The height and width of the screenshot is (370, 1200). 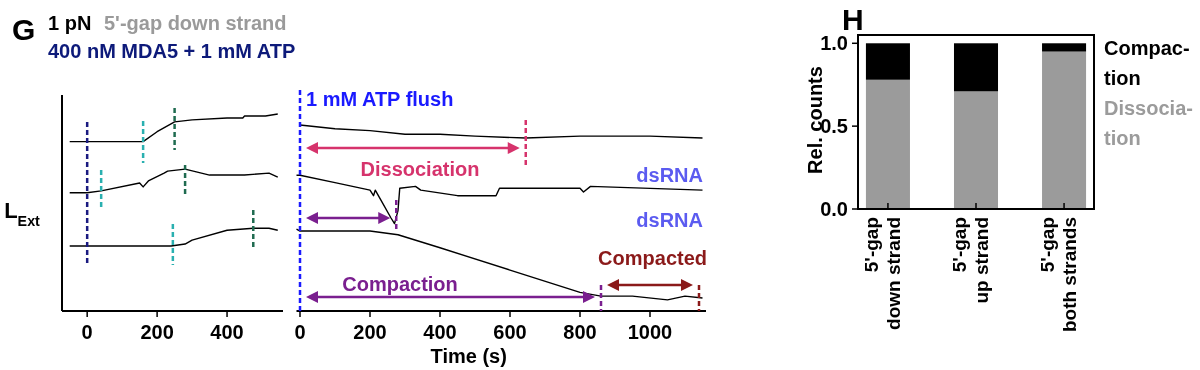 What do you see at coordinates (580, 332) in the screenshot?
I see `x-tick-label: 800` at bounding box center [580, 332].